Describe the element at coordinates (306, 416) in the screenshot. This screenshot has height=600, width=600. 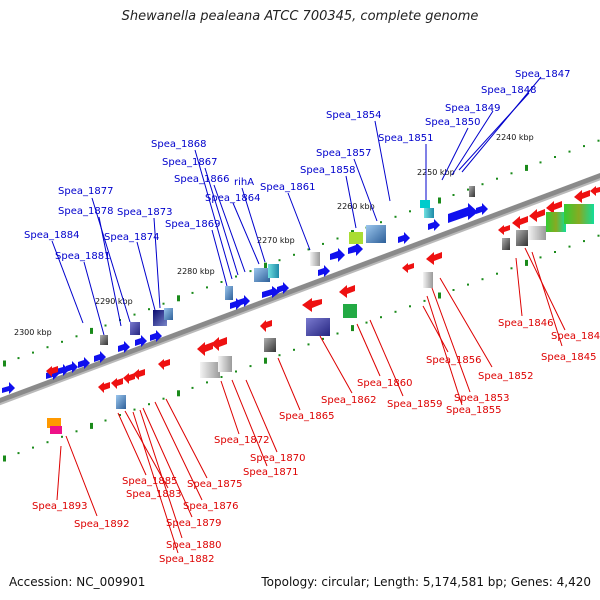
I see `gene-label: Spea_1865` at that location.